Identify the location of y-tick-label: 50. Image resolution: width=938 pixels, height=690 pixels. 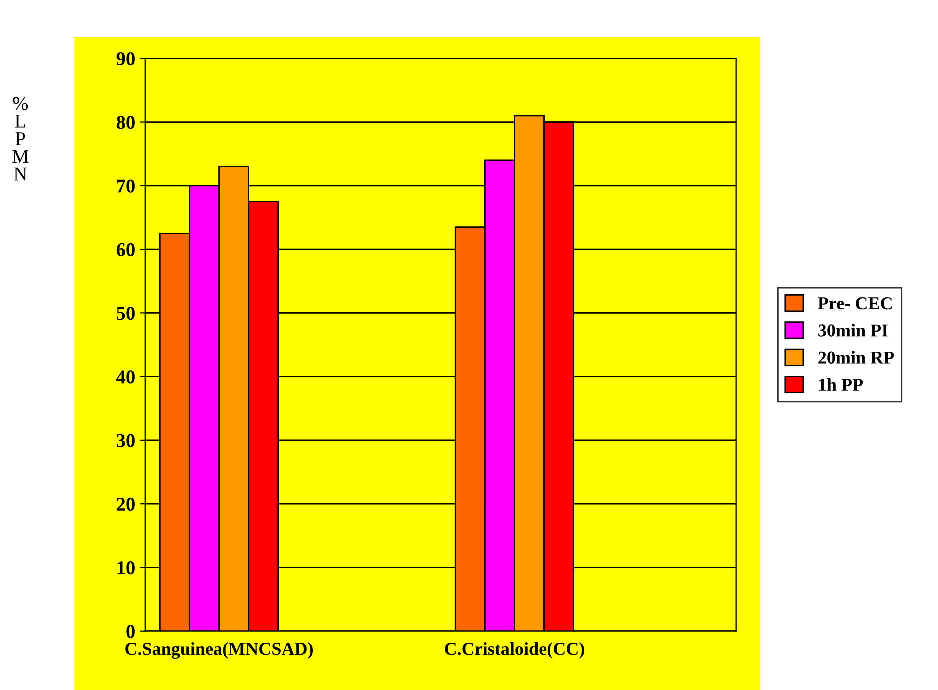
(126, 313).